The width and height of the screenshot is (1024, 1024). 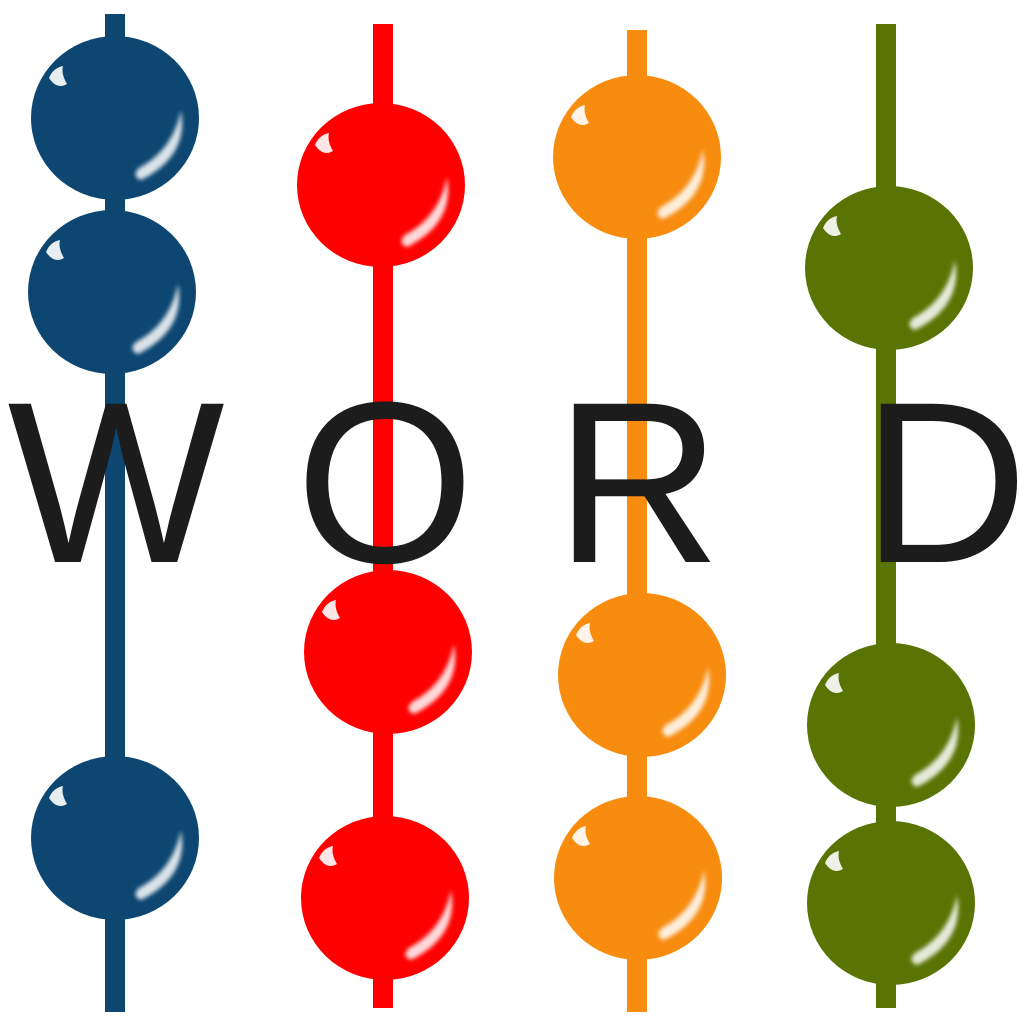 What do you see at coordinates (383, 516) in the screenshot?
I see `rod-red` at bounding box center [383, 516].